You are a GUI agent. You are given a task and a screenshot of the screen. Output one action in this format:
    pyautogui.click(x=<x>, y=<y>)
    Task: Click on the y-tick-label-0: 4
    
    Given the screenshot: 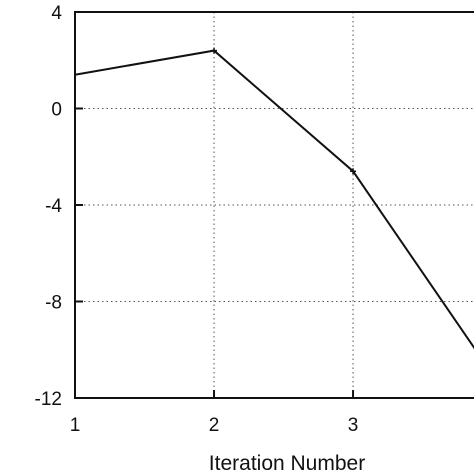 What is the action you would take?
    pyautogui.click(x=56, y=13)
    